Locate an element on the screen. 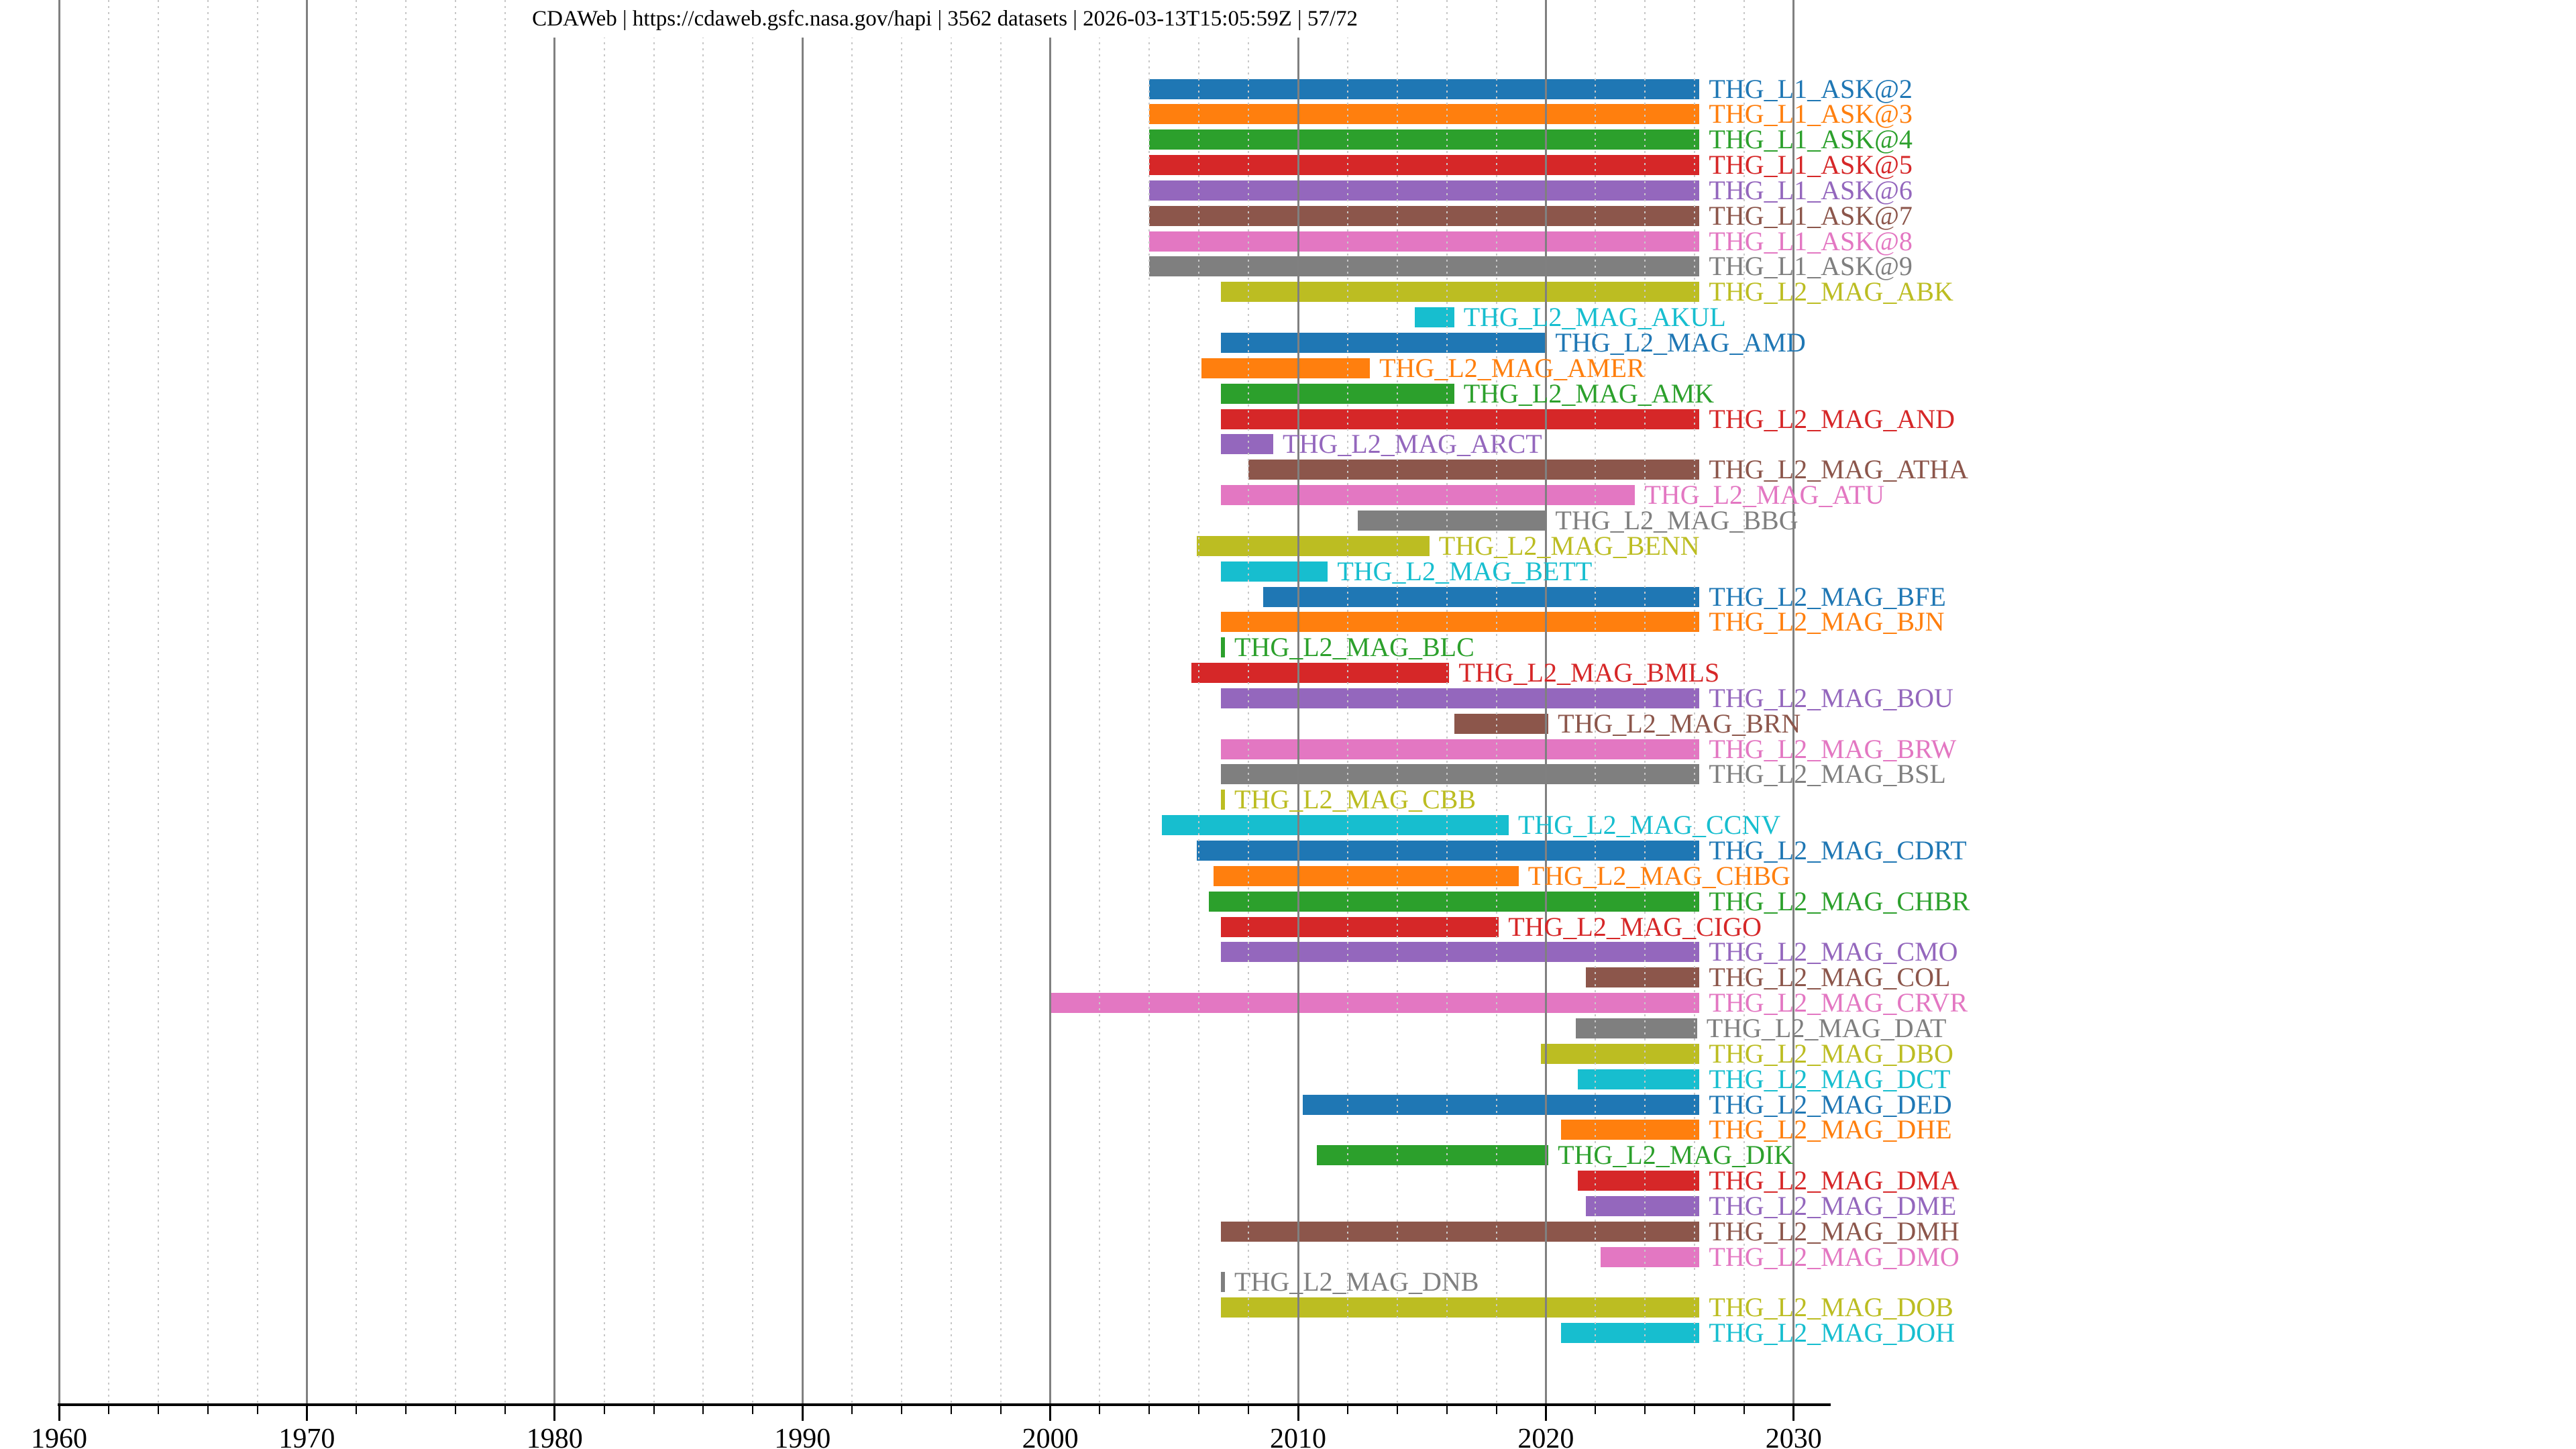  dataset-label: THG_L2_MAG_DMH is located at coordinates (1834, 1231).